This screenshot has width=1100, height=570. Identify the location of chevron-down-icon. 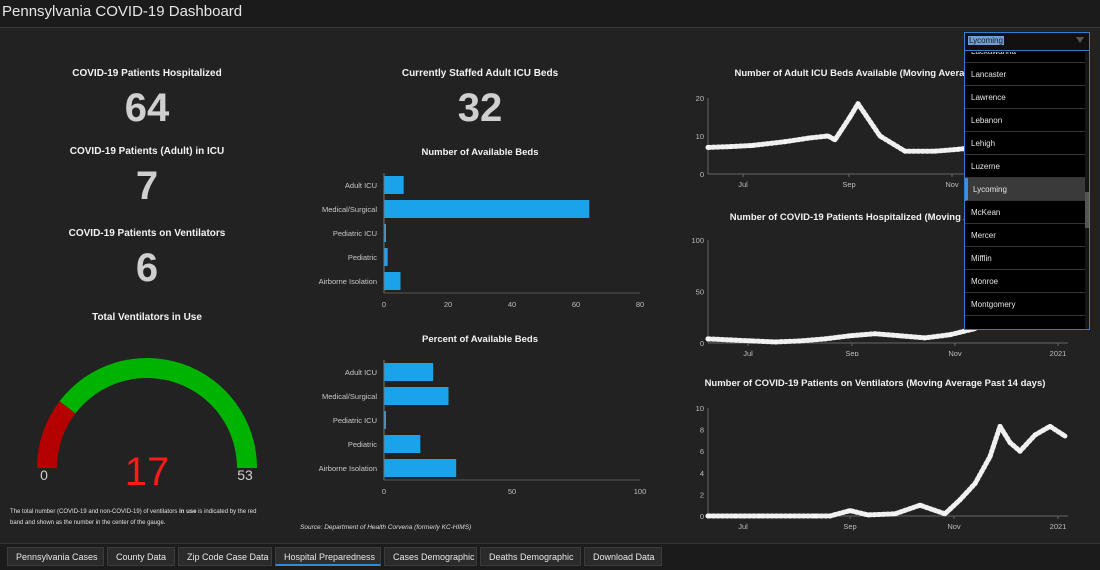
(1080, 40).